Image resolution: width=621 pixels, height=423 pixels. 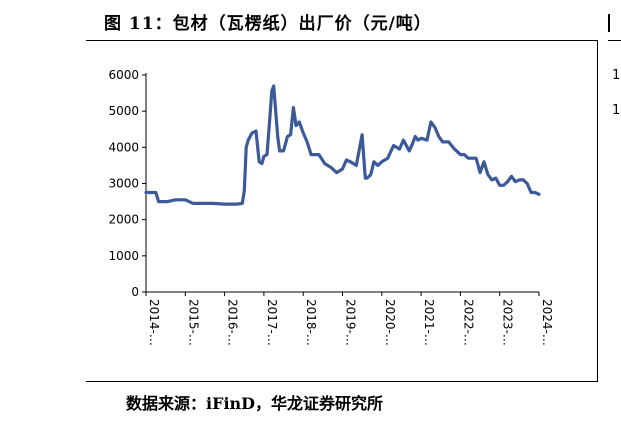 I want to click on y-tick-label: 1000, so click(x=123, y=256).